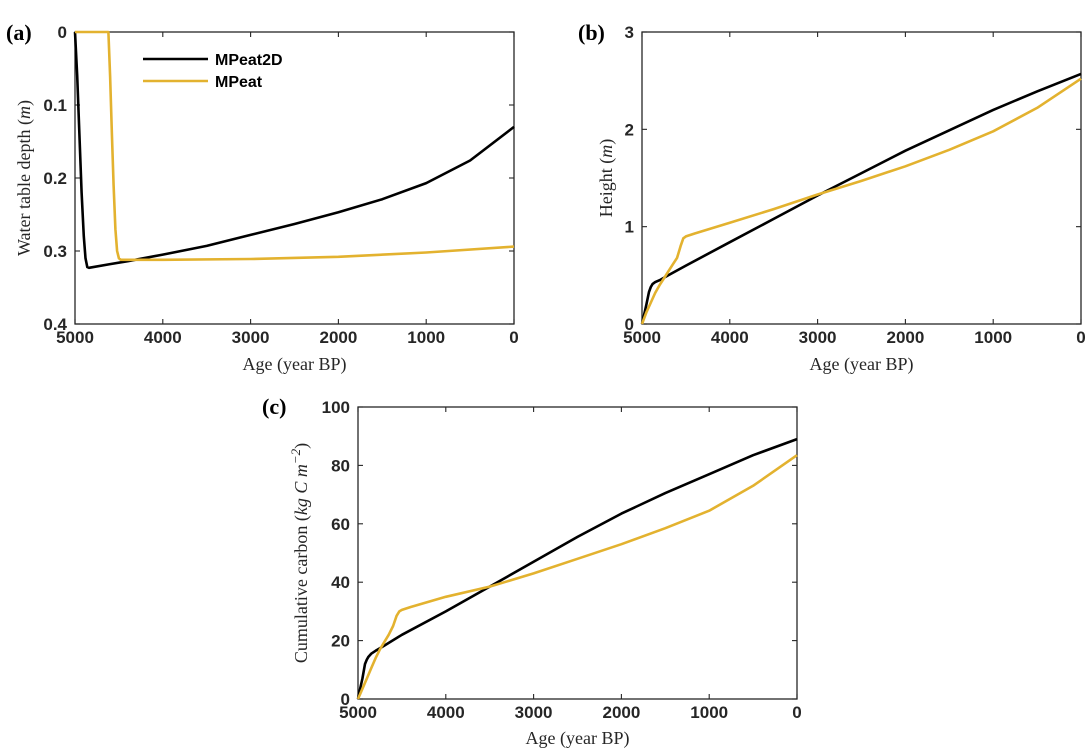 This screenshot has width=1087, height=753. Describe the element at coordinates (300, 553) in the screenshot. I see `y-axis-label: Cumulative carbon (kg C m−2)` at that location.